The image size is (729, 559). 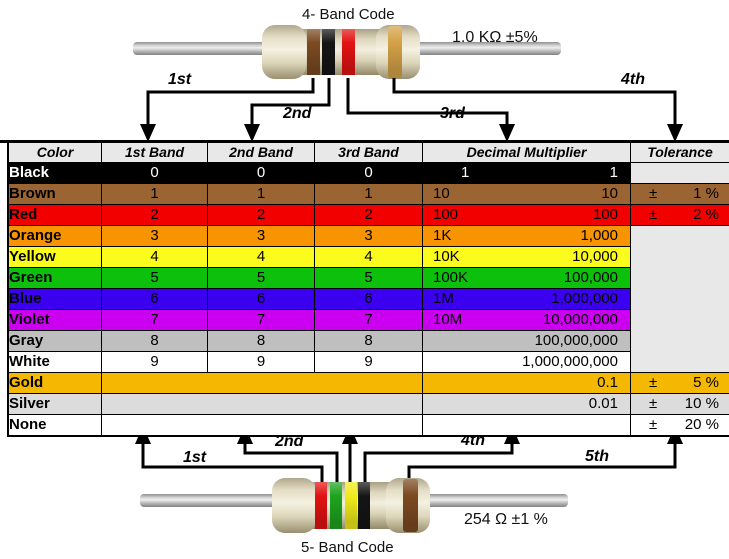 What do you see at coordinates (54, 278) in the screenshot?
I see `color-name: Green` at bounding box center [54, 278].